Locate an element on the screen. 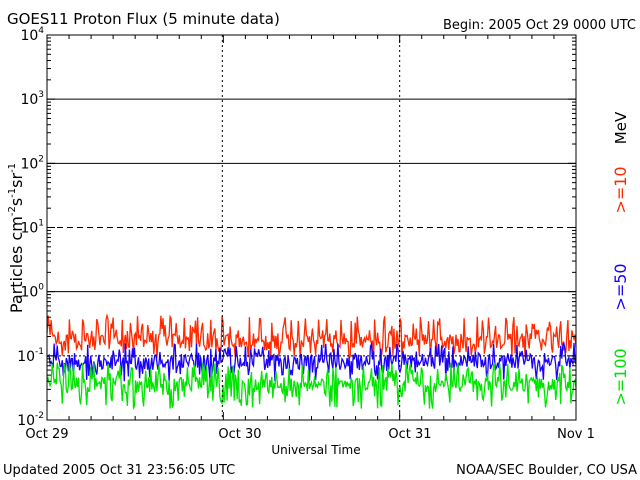 The height and width of the screenshot is (480, 640). series-line-ge10 is located at coordinates (311, 337).